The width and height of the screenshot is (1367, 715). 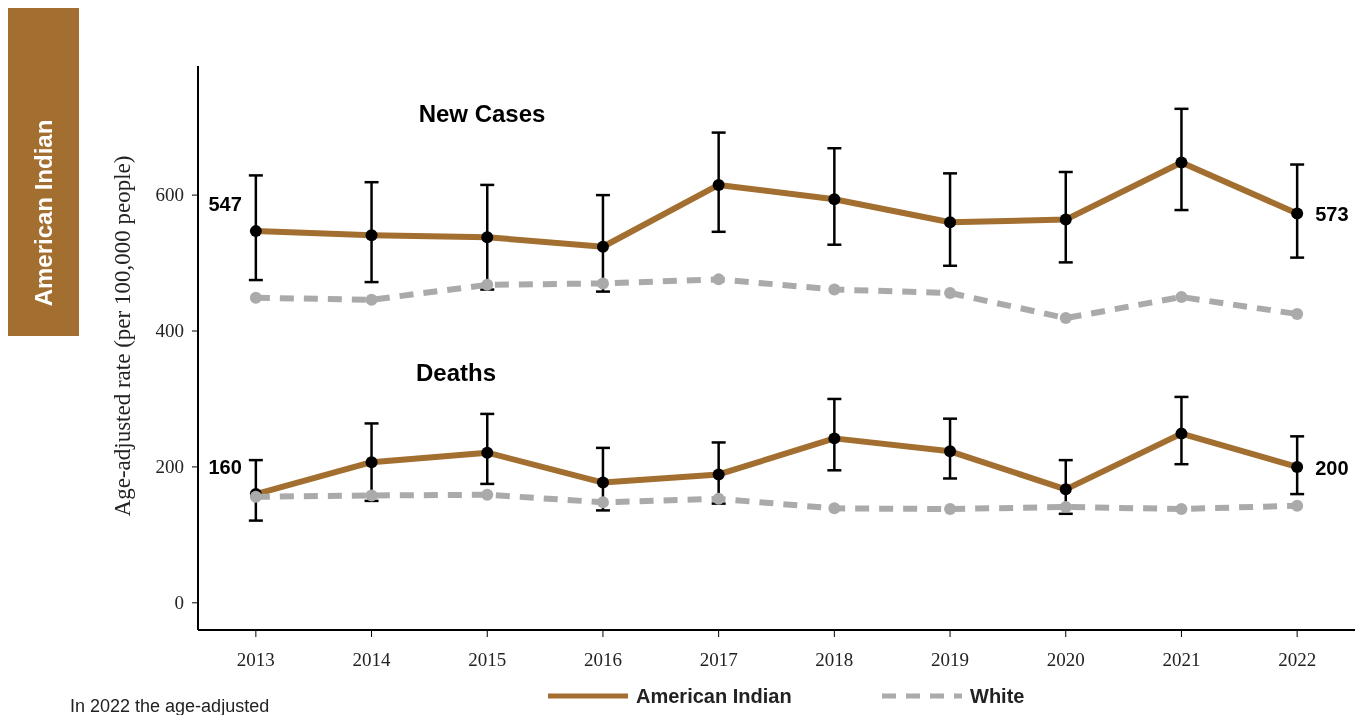 What do you see at coordinates (456, 372) in the screenshot?
I see `annotation: Deaths` at bounding box center [456, 372].